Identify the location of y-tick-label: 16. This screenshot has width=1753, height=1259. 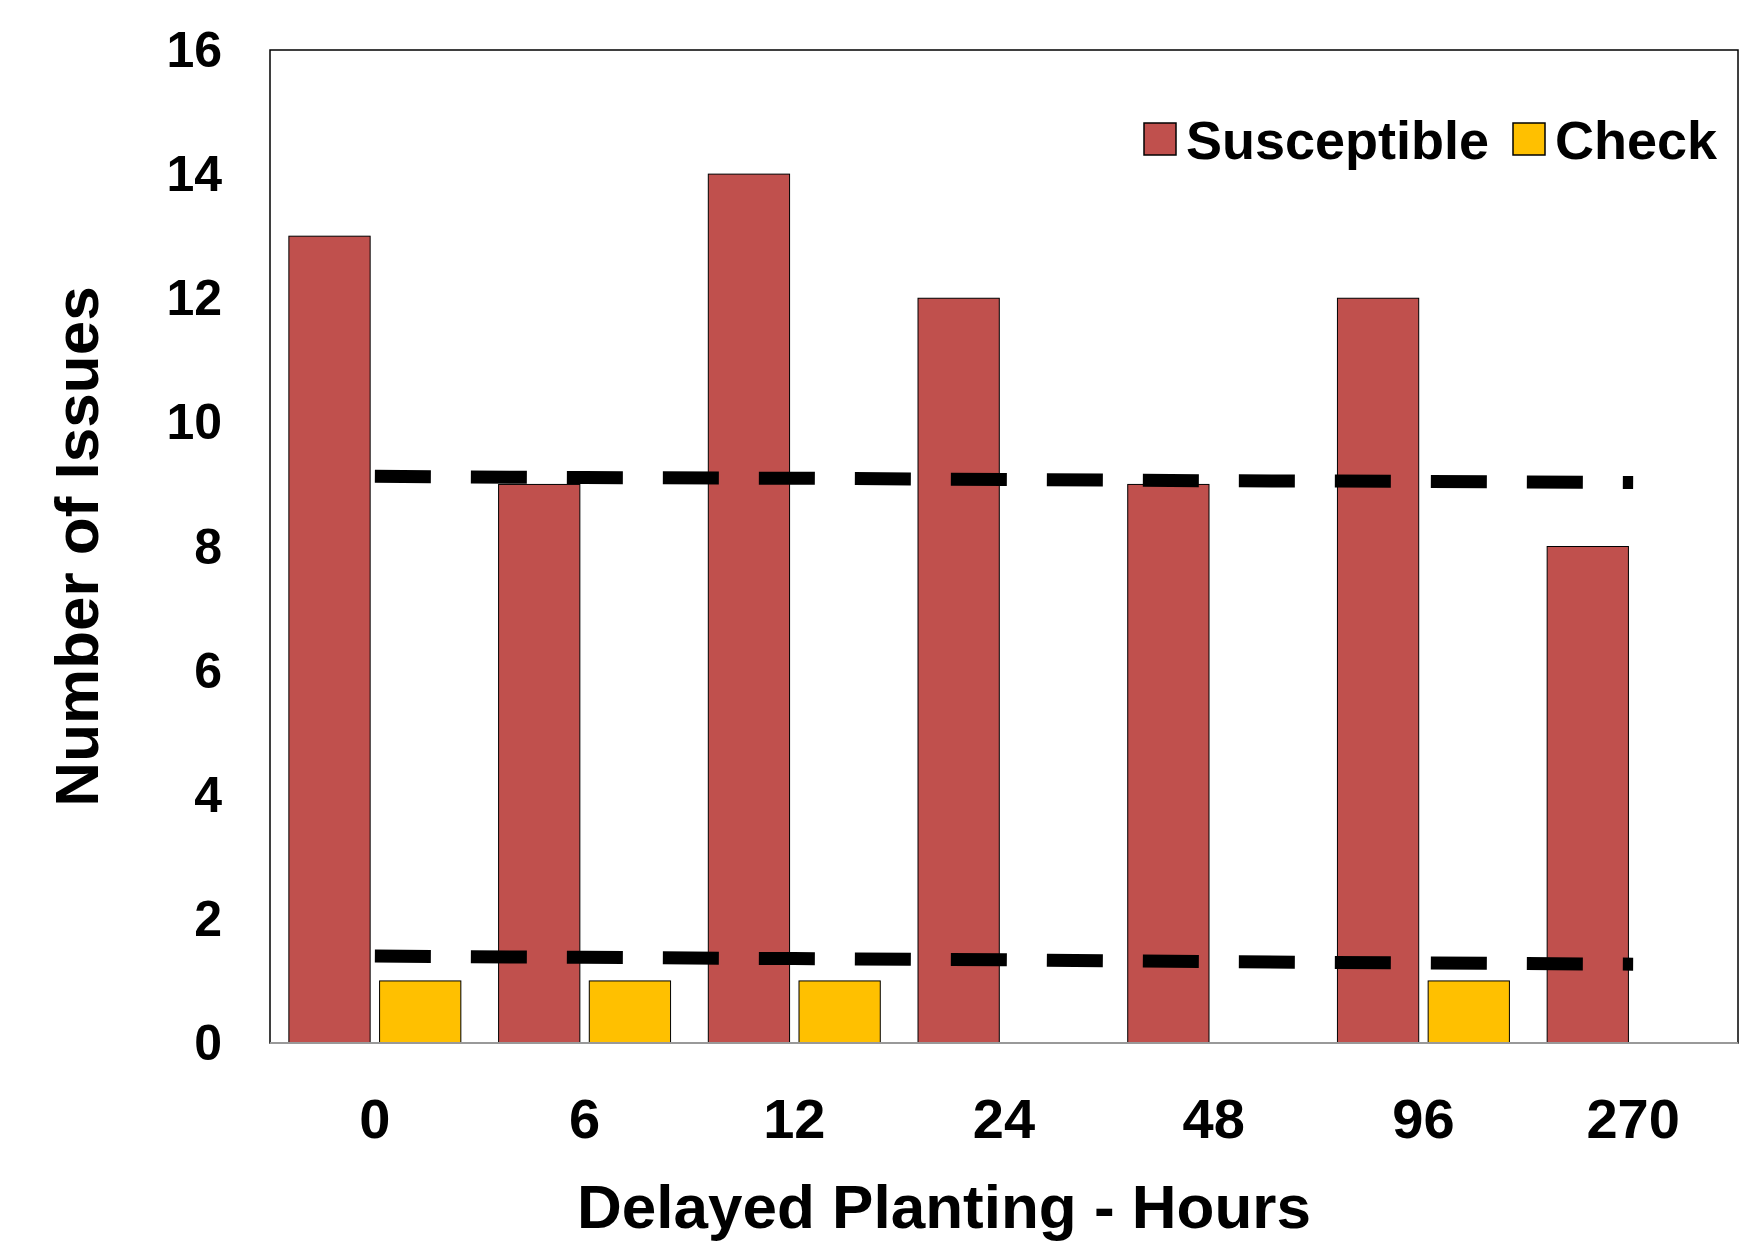
(194, 50).